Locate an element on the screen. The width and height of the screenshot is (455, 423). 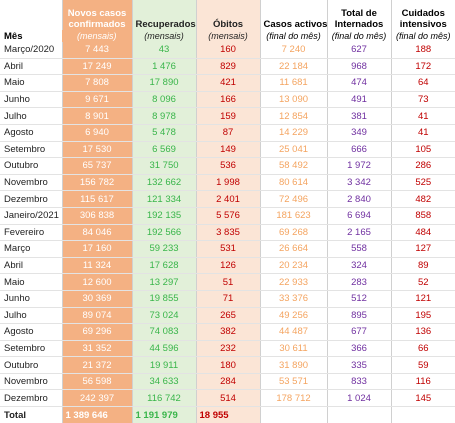
cell-casos-activos: 12 854 is located at coordinates (293, 116).